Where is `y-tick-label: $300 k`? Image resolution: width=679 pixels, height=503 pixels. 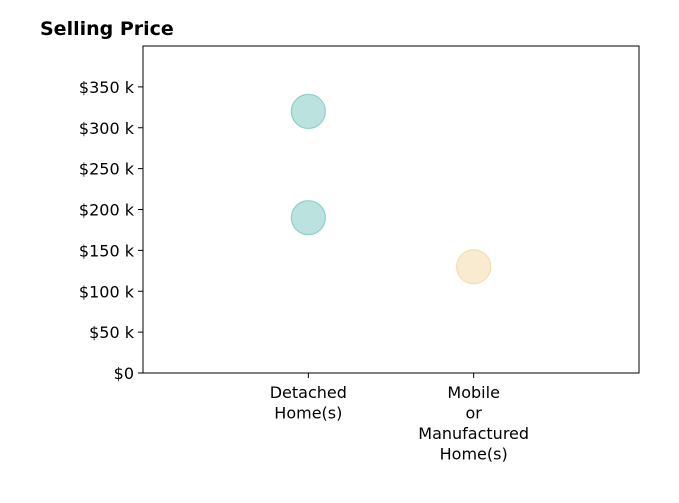 y-tick-label: $300 k is located at coordinates (107, 128).